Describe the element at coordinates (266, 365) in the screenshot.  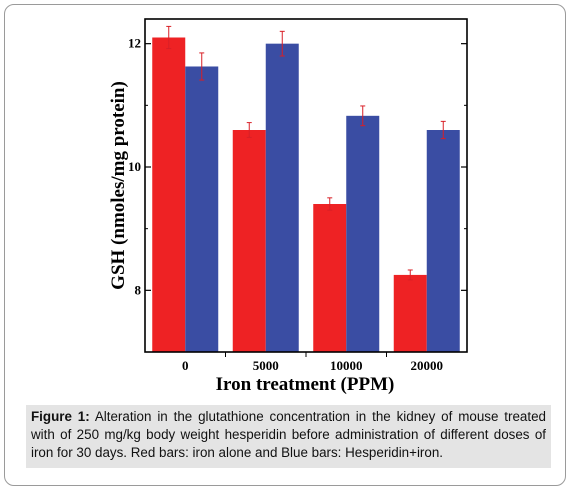
I see `x-tick-label-5000: 5000` at that location.